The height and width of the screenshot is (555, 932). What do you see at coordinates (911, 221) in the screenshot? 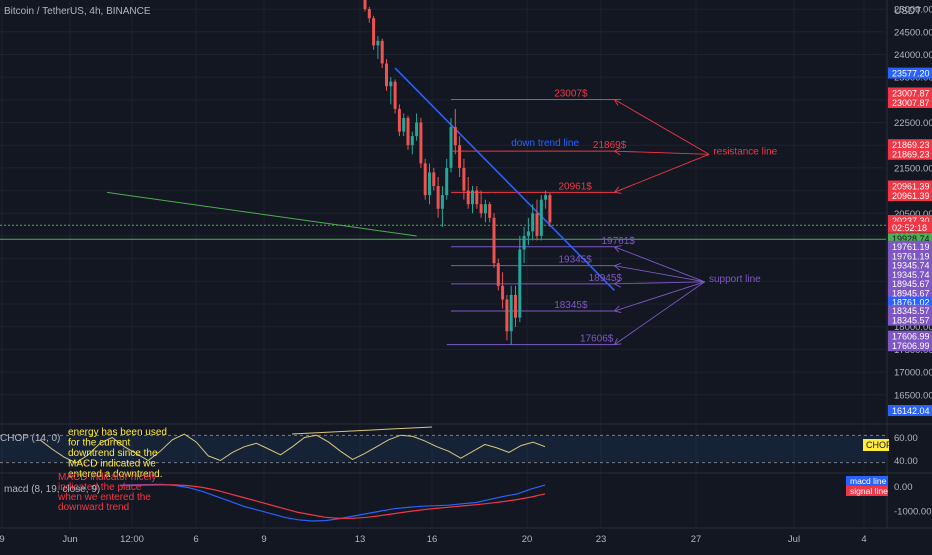
I see `price-tag-label: 20237.30` at bounding box center [911, 221].